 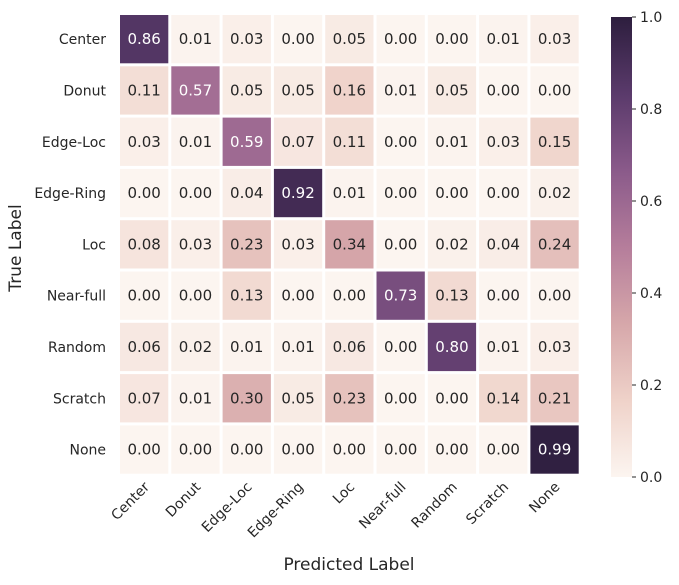 What do you see at coordinates (246, 398) in the screenshot?
I see `cell-value-r7-c2: 0.30` at bounding box center [246, 398].